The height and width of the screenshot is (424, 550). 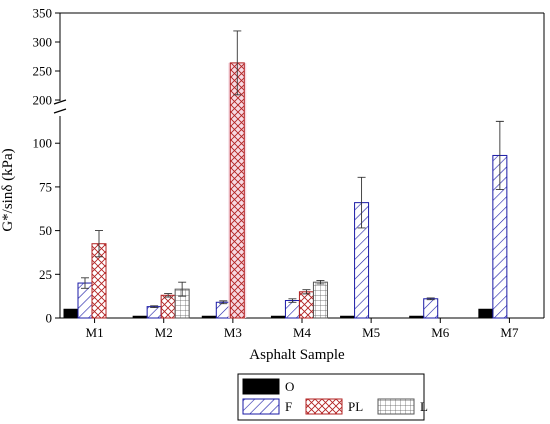 I want to click on bar-pl-m3, so click(x=237, y=190).